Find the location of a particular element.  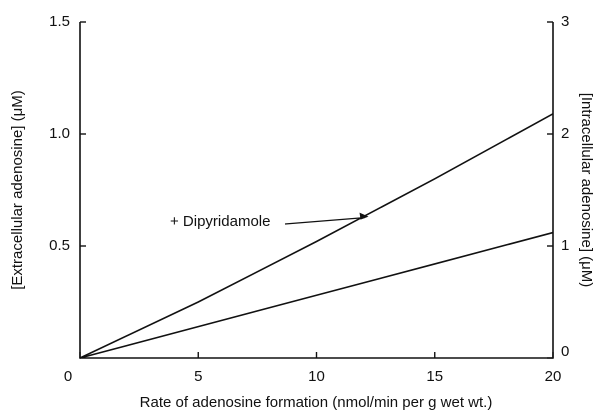

x-tick-label: 20 is located at coordinates (553, 376).